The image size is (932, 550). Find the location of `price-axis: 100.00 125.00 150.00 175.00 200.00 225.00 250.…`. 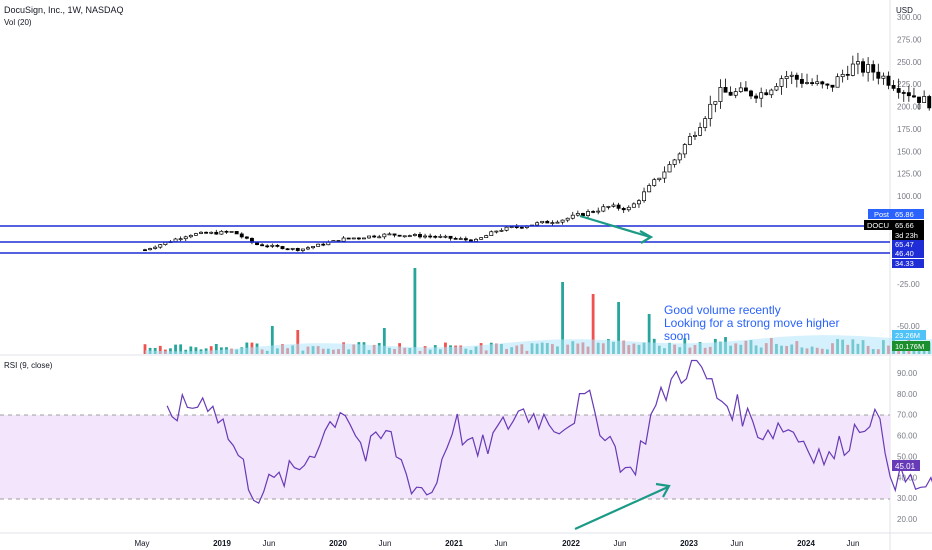

price-axis: 100.00 125.00 150.00 175.00 200.00 225.00 250.… is located at coordinates (909, 107).